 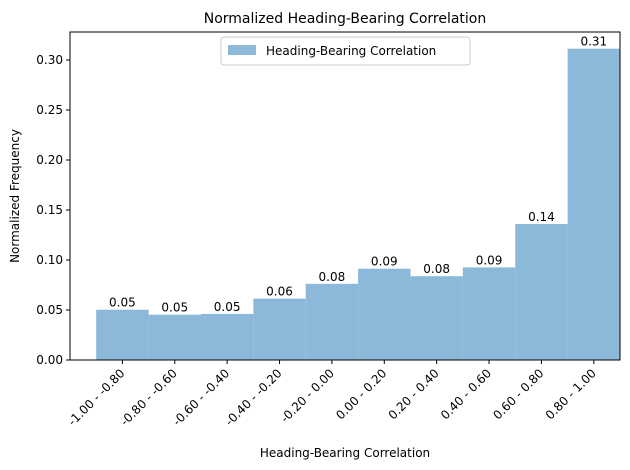 What do you see at coordinates (466, 394) in the screenshot?
I see `x-tick-label-7: 0.40 - 0.60` at bounding box center [466, 394].